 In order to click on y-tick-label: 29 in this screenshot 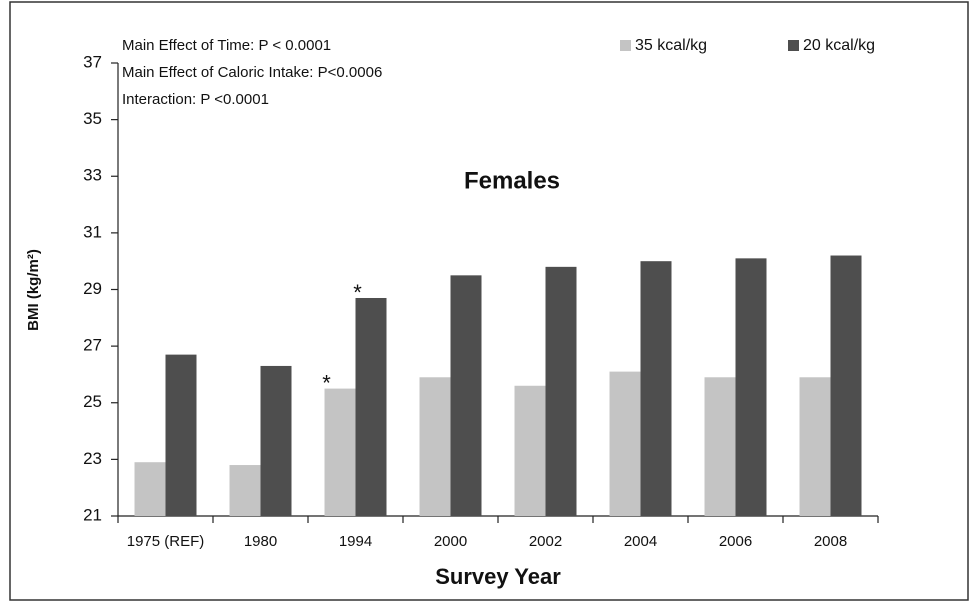, I will do `click(92, 288)`.